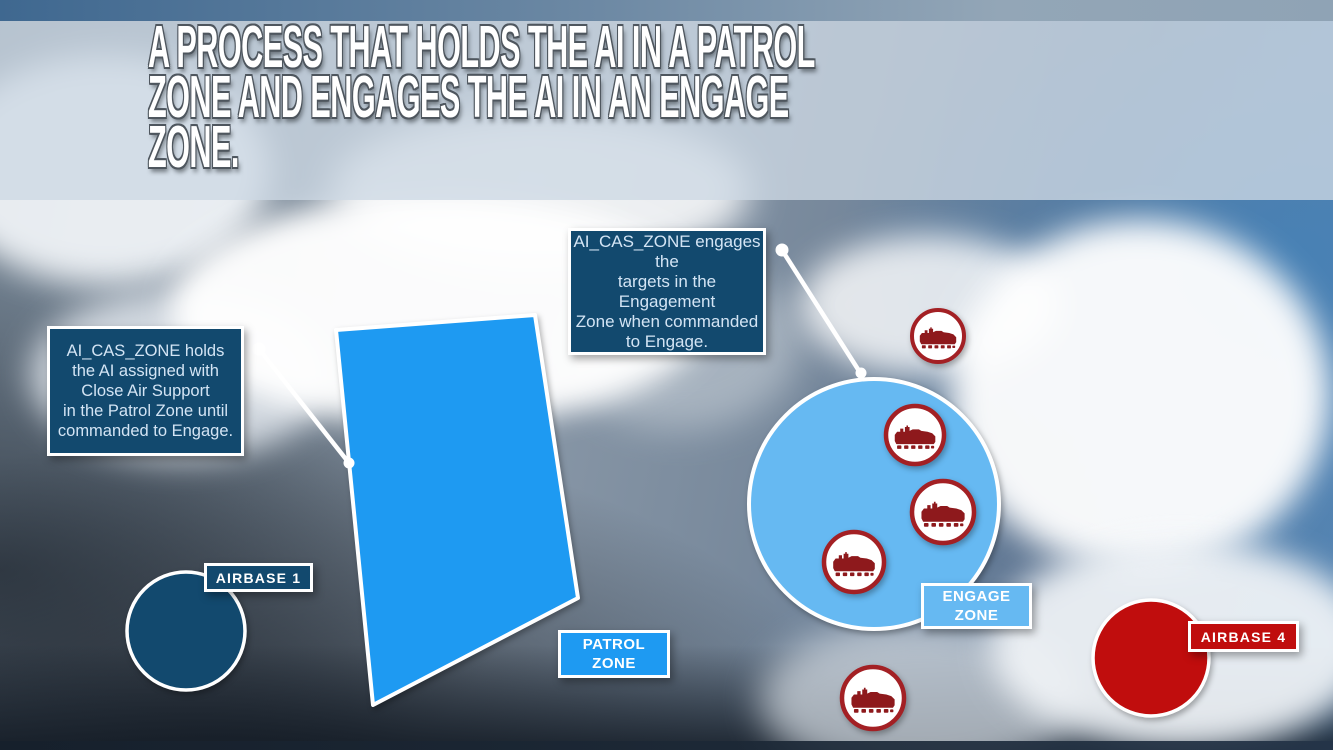 The image size is (1333, 750). I want to click on patrol-zone-label: PATROL ZONE, so click(614, 654).